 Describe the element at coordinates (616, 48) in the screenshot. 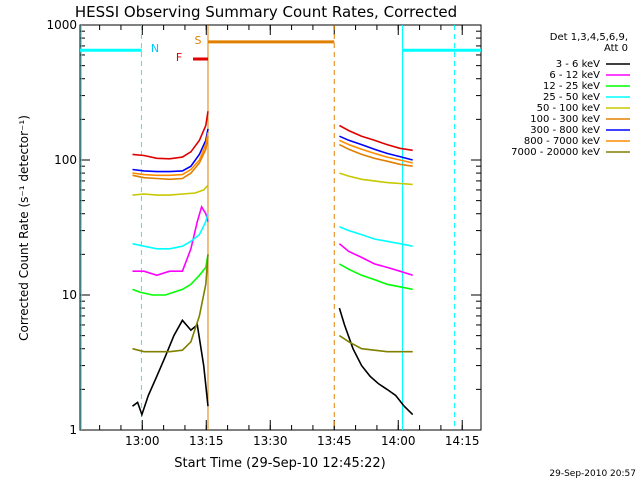

I see `legend-header: Att 0` at that location.